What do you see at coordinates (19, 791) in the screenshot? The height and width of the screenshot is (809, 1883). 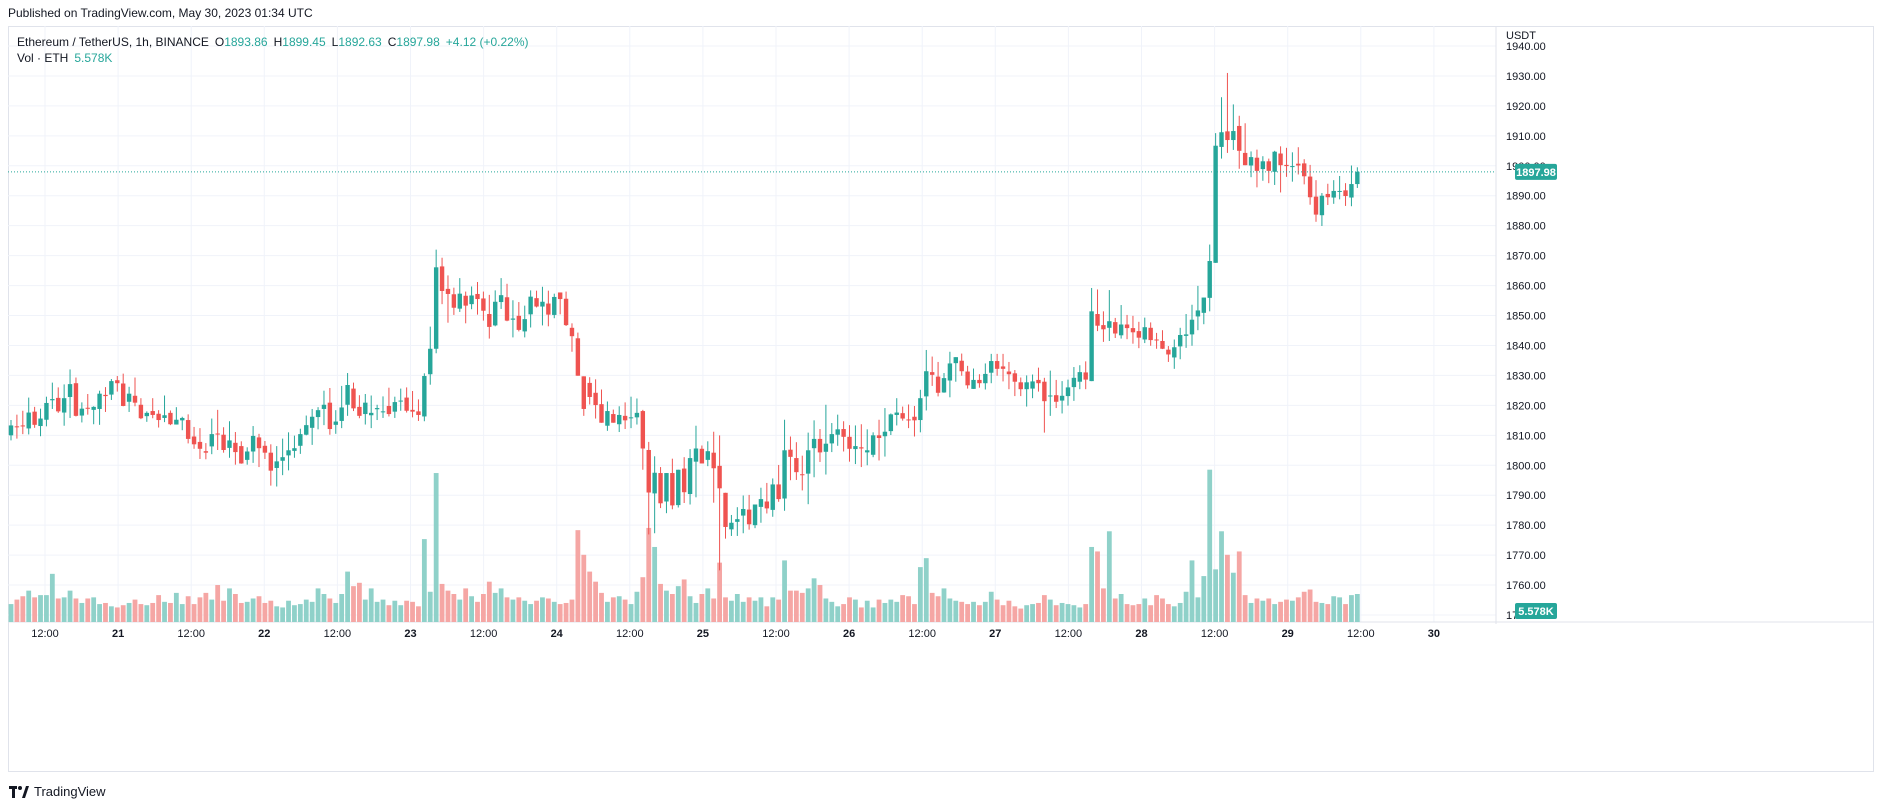 I see `tradingview-logo-icon` at bounding box center [19, 791].